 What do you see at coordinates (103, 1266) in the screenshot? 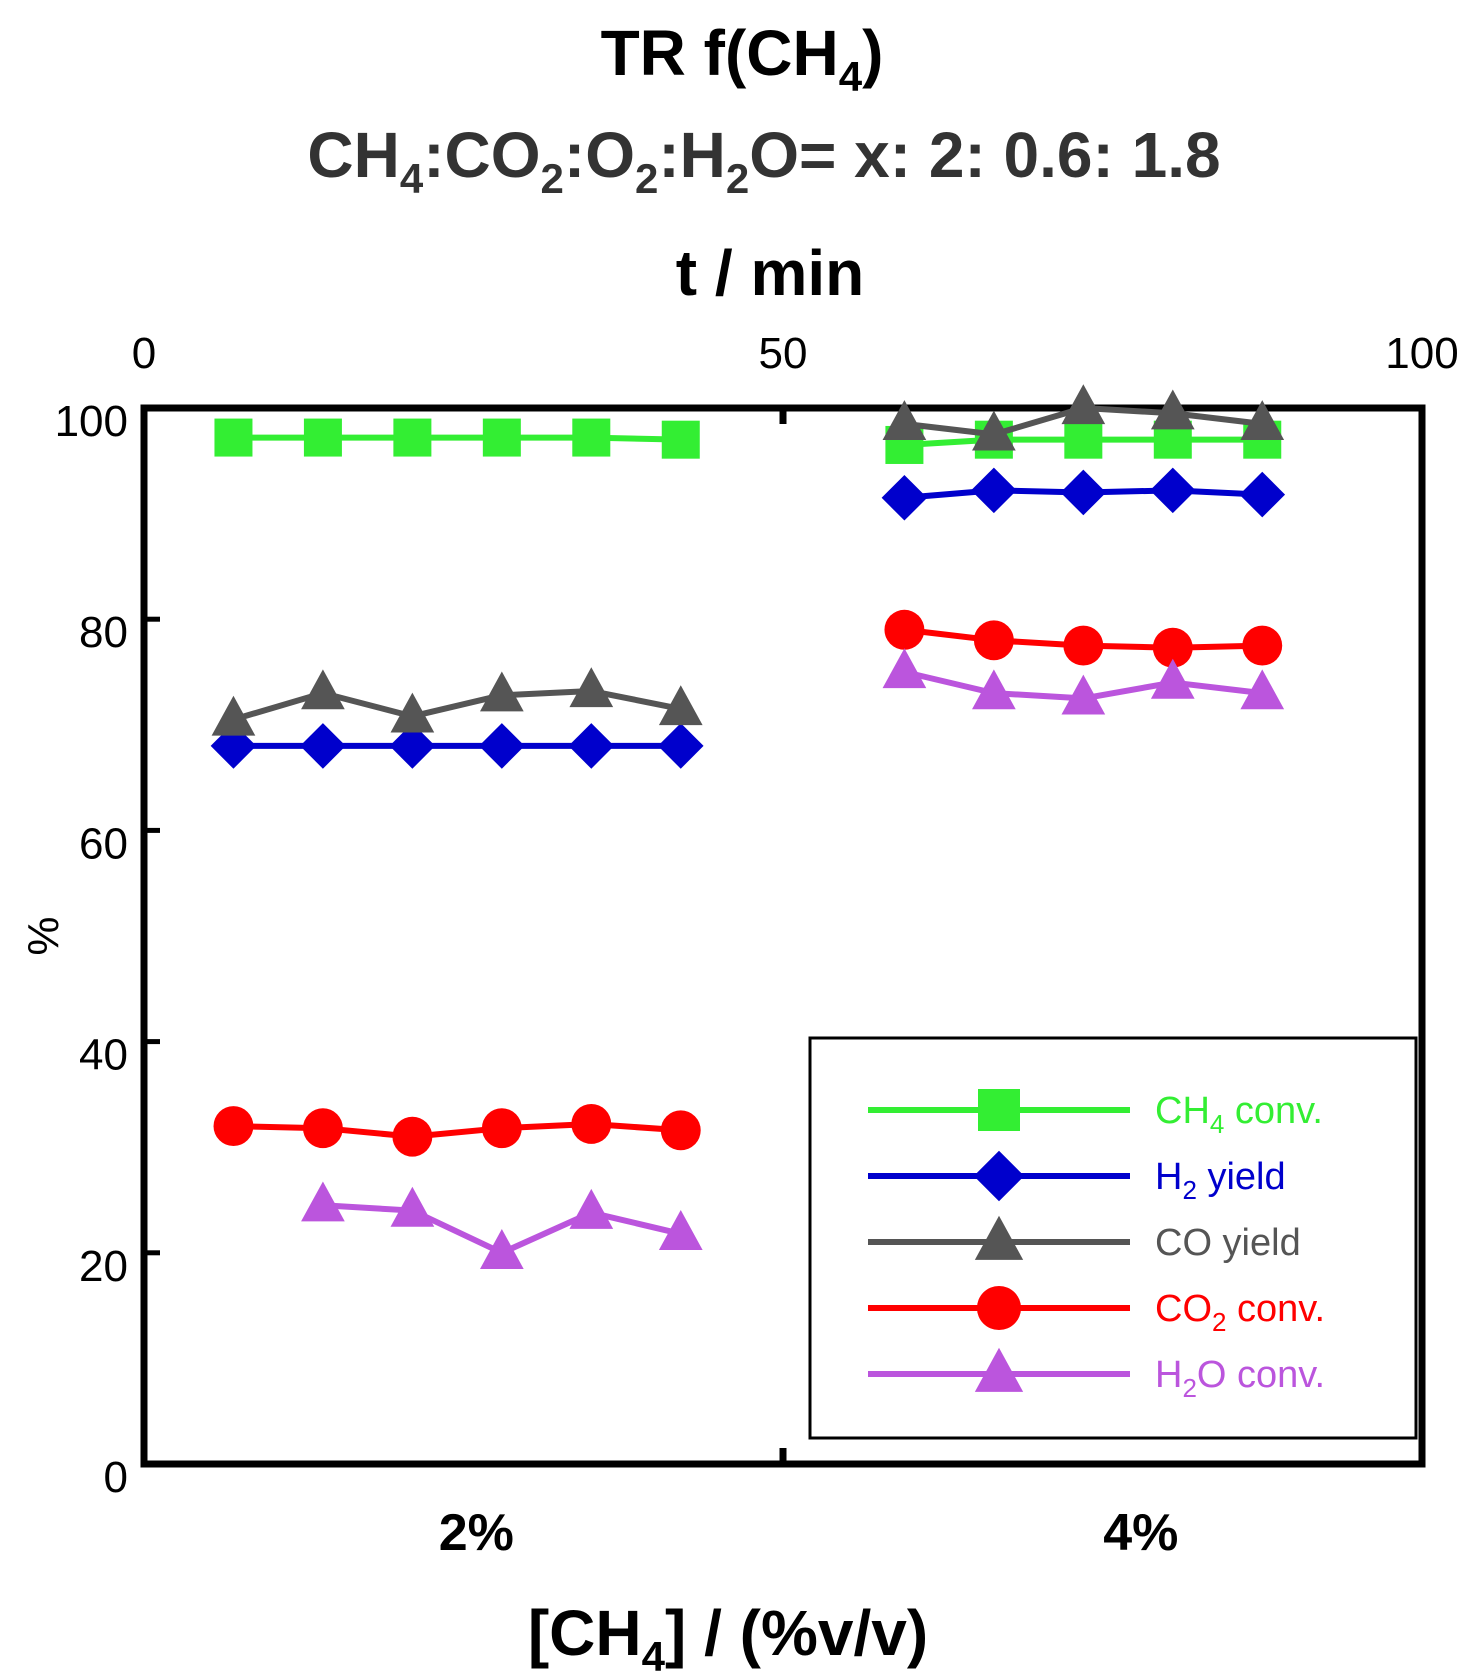
I see `y-tick-label: 20` at bounding box center [103, 1266].